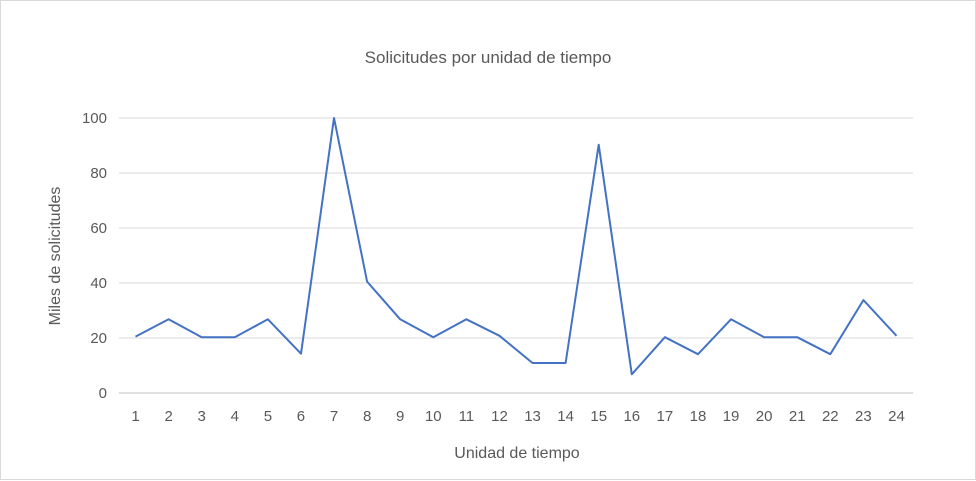 This screenshot has width=976, height=481. I want to click on x-tick-label: 22, so click(830, 416).